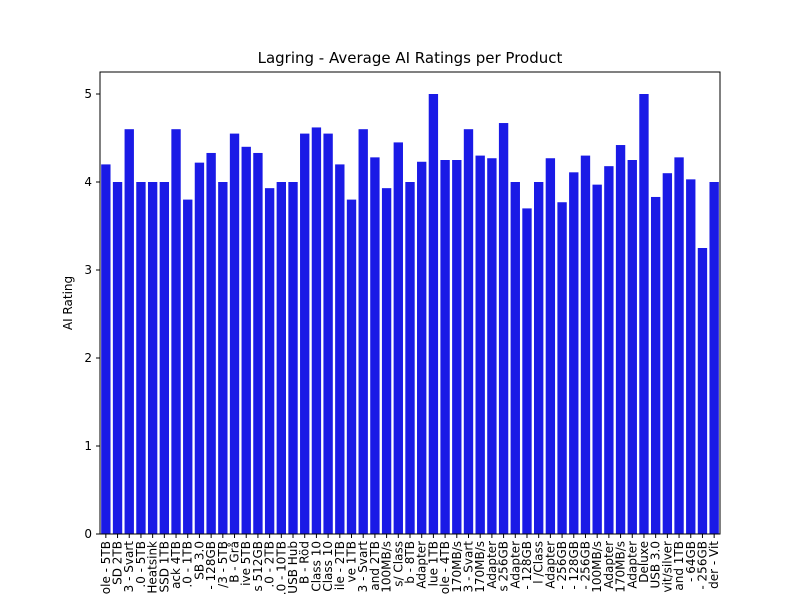  Describe the element at coordinates (410, 58) in the screenshot. I see `chart-title: Lagring - Average AI Ratings per Product` at that location.